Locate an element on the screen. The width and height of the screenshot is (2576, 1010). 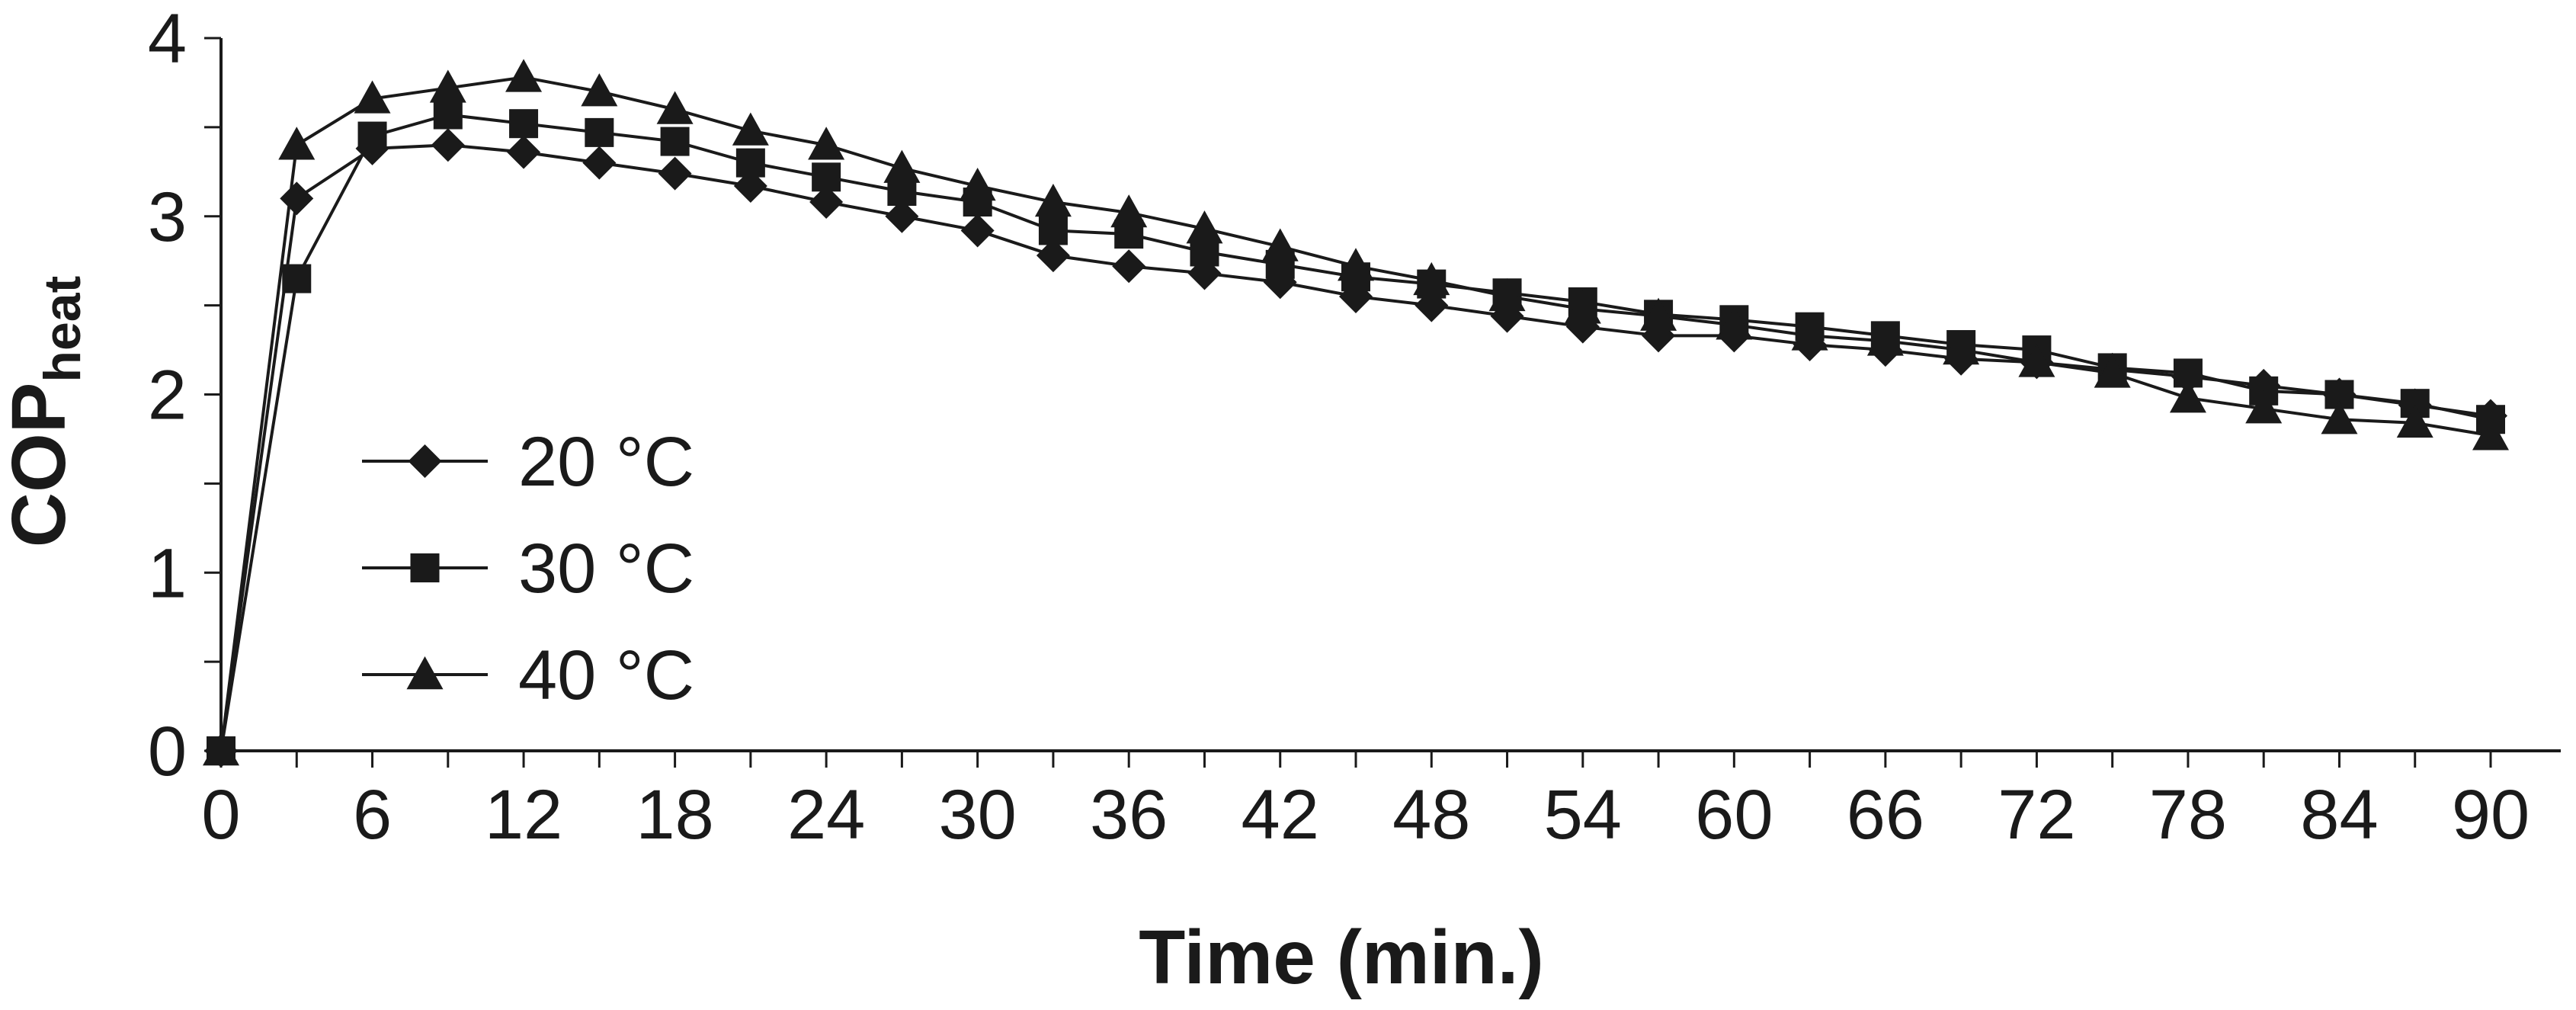
y-tick-label: 2 is located at coordinates (167, 396).